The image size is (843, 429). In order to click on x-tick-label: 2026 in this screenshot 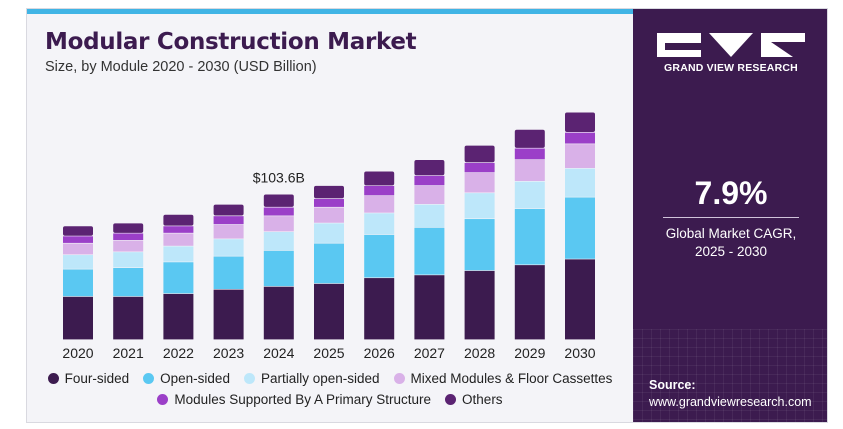, I will do `click(379, 353)`.